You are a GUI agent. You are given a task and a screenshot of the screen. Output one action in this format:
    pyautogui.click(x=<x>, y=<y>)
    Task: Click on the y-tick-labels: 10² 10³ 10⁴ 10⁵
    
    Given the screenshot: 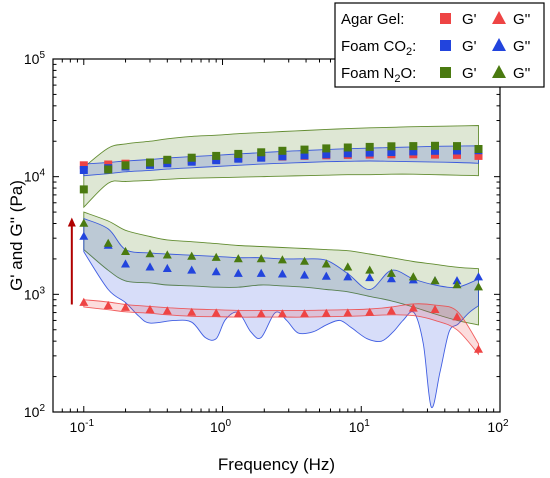 What is the action you would take?
    pyautogui.click(x=35, y=235)
    